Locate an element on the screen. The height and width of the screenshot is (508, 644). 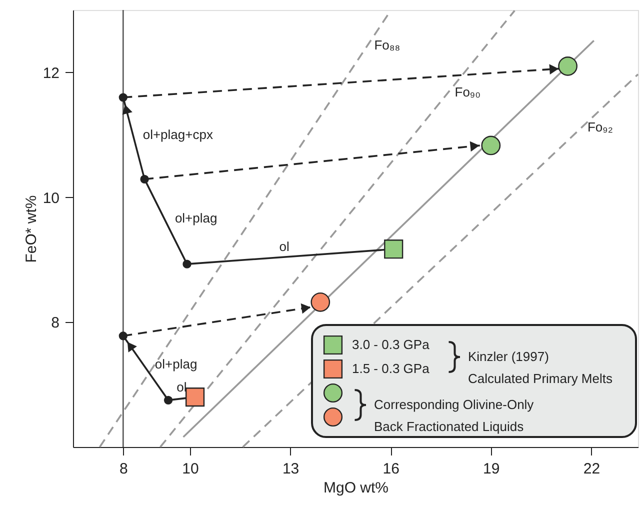
annotation: ol is located at coordinates (284, 246).